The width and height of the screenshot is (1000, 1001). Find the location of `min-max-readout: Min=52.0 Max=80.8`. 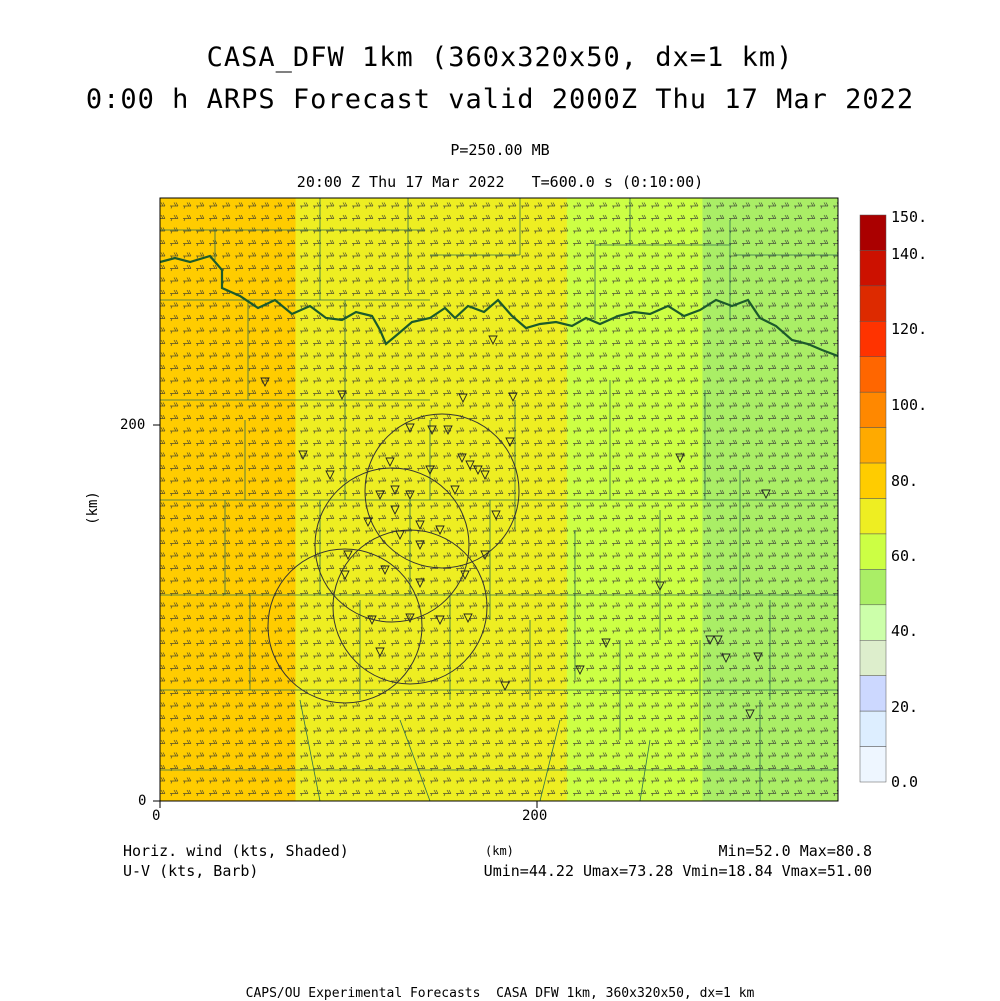

min-max-readout: Min=52.0 Max=80.8 is located at coordinates (795, 851).